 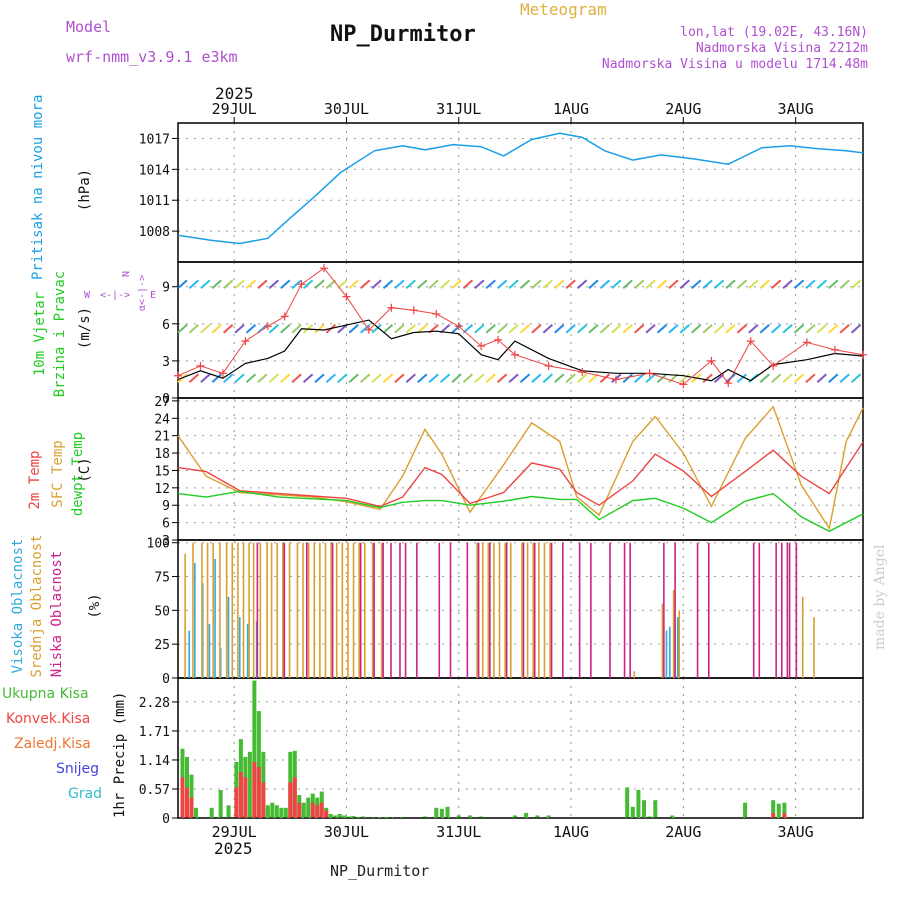 What do you see at coordinates (166, 362) in the screenshot?
I see `wind-ytick-label: 3` at bounding box center [166, 362].